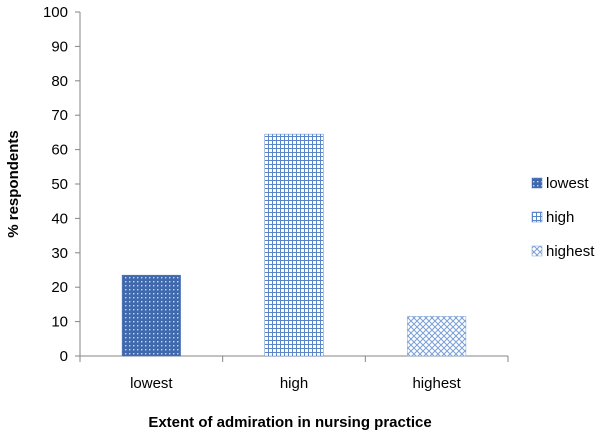 The image size is (609, 433). I want to click on bar-high, so click(294, 245).